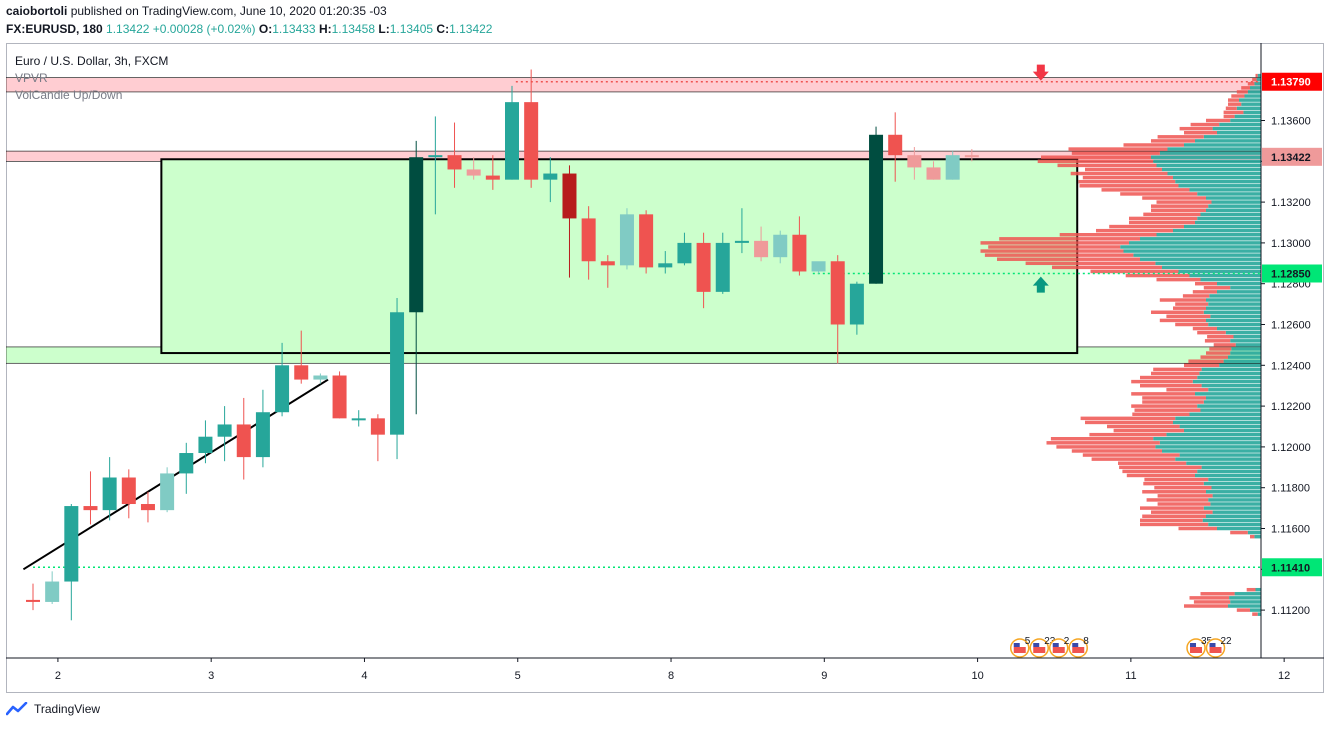 Image resolution: width=1330 pixels, height=729 pixels. What do you see at coordinates (69, 95) in the screenshot?
I see `legend-indicator-volcandle: VolCandle Up/Down` at bounding box center [69, 95].